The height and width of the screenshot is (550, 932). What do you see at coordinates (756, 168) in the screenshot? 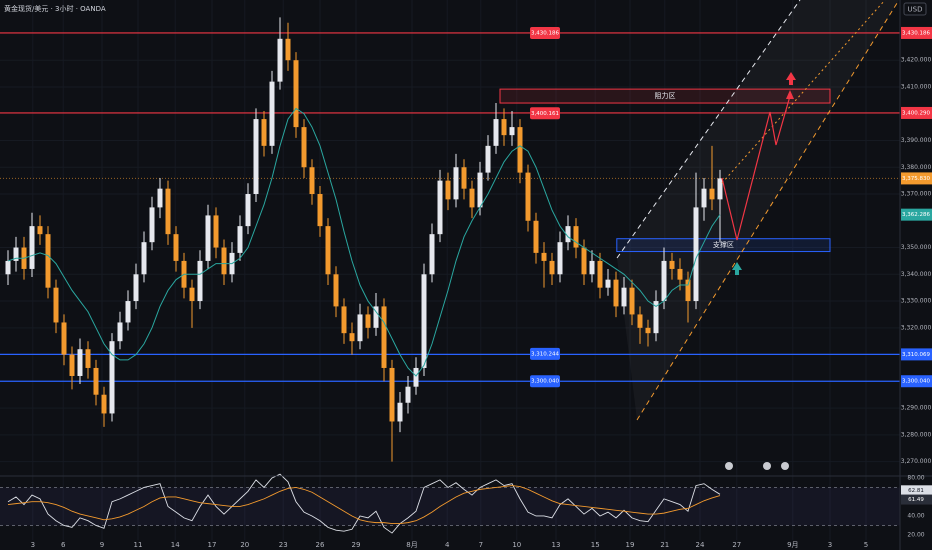
I see `forecast-path` at bounding box center [756, 168].